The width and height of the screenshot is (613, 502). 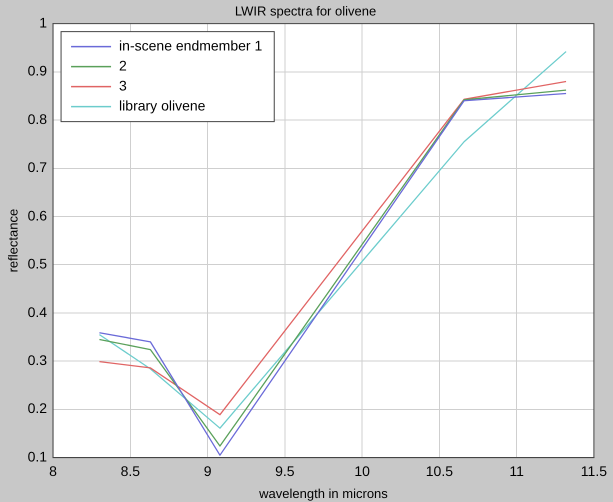 What do you see at coordinates (38, 215) in the screenshot?
I see `y-tick-label: 0.6` at bounding box center [38, 215].